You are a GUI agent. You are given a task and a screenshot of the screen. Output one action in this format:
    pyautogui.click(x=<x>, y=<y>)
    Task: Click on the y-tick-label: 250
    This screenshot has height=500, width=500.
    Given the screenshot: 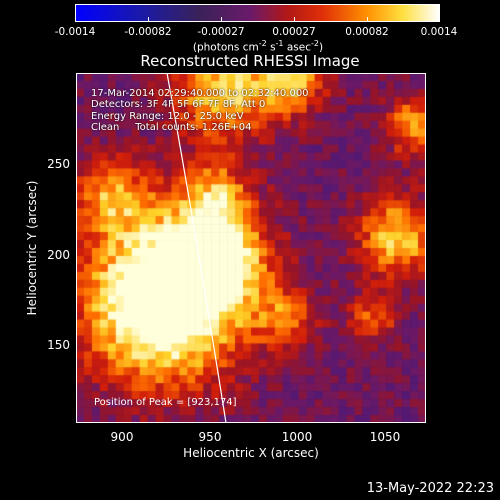 What is the action you would take?
    pyautogui.click(x=58, y=164)
    